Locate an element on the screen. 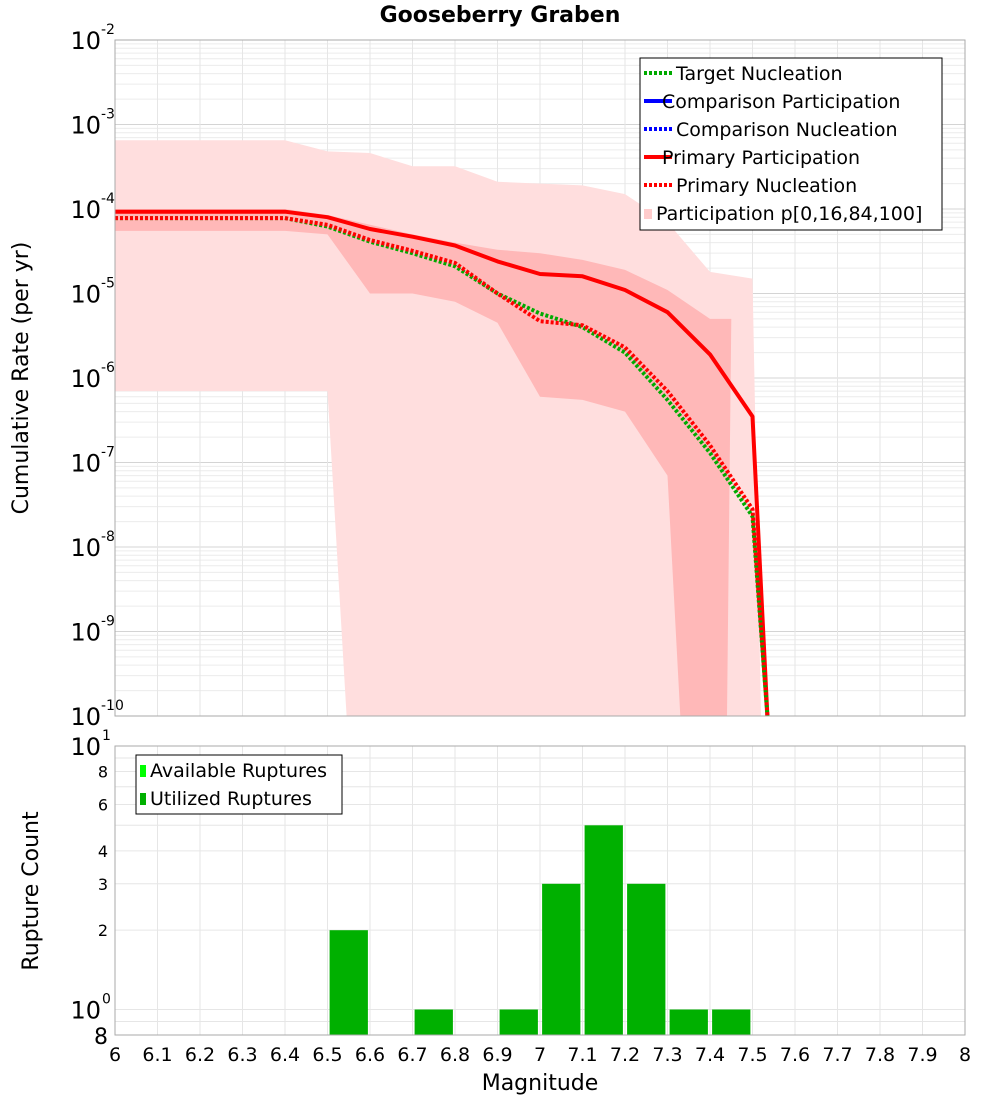 Image resolution: width=1000 pixels, height=1100 pixels. svg-text: -8 is located at coordinates (108, 537).